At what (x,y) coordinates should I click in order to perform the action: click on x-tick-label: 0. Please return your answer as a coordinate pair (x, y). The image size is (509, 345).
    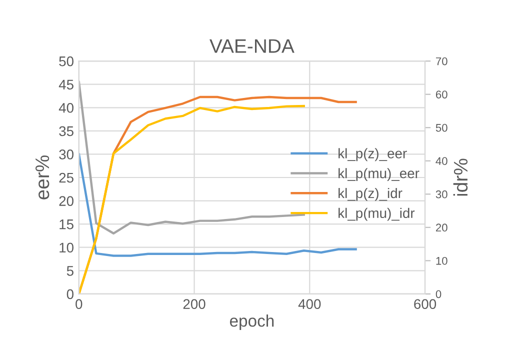
    Looking at the image, I should click on (79, 304).